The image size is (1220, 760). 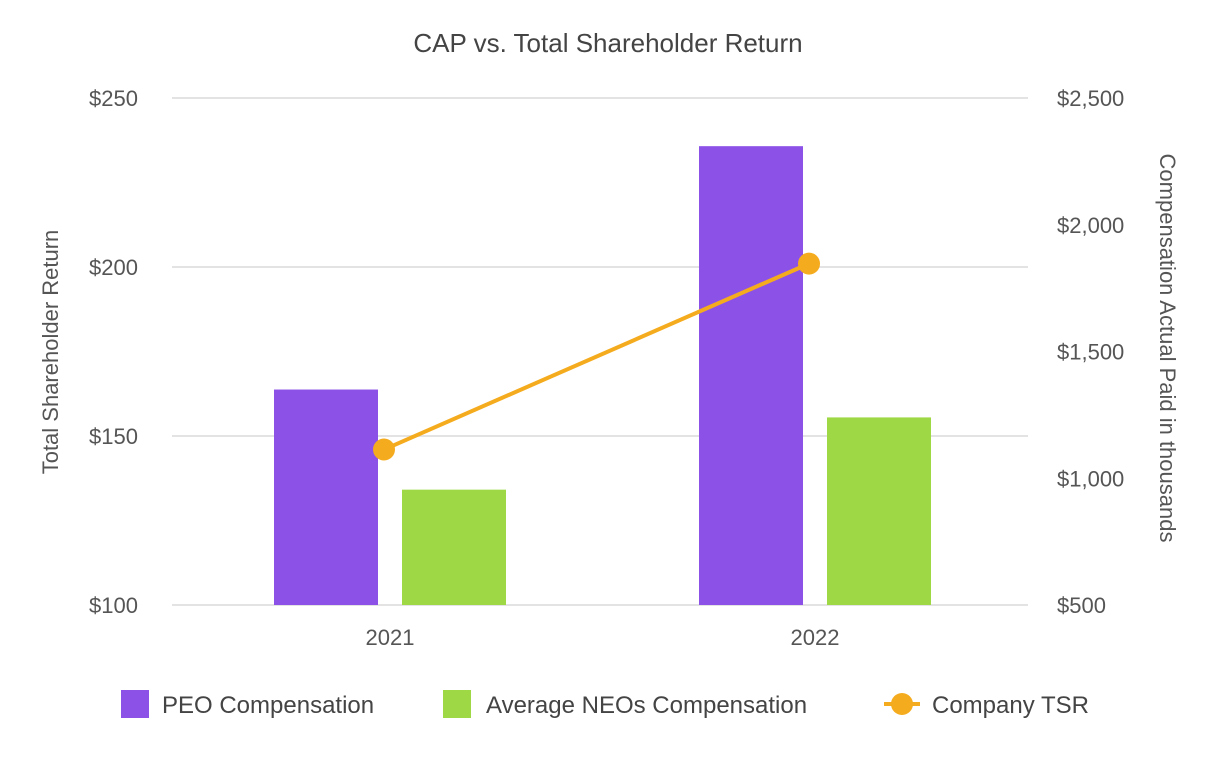 What do you see at coordinates (1167, 348) in the screenshot?
I see `right-axis-title: Compensation Actual Paid in thousands` at bounding box center [1167, 348].